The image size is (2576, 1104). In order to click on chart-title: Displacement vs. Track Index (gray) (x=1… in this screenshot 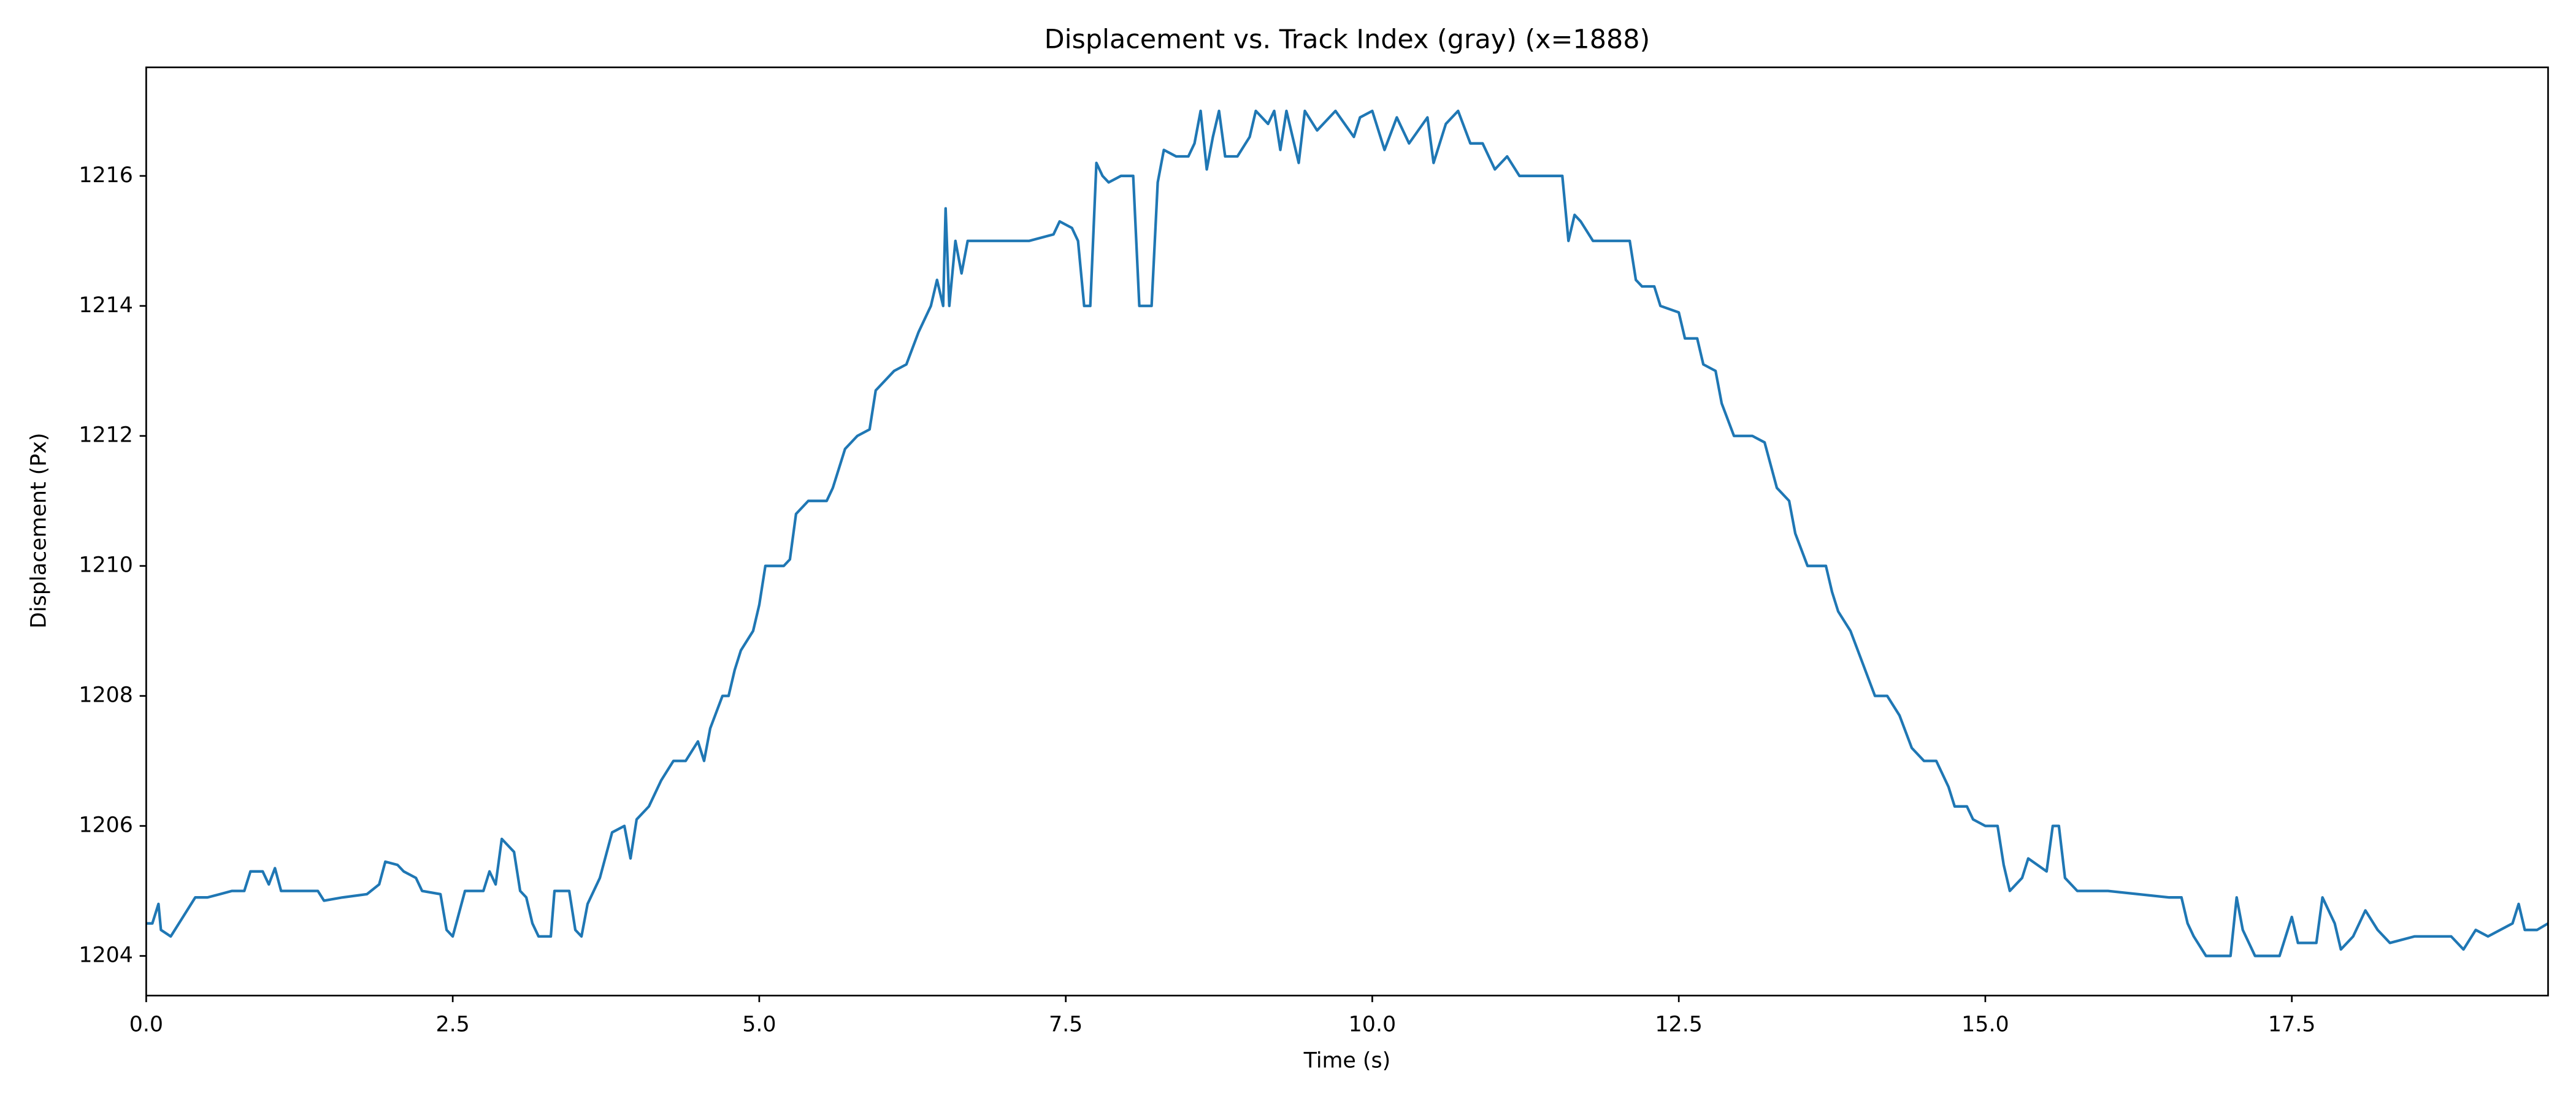, I will do `click(1347, 39)`.